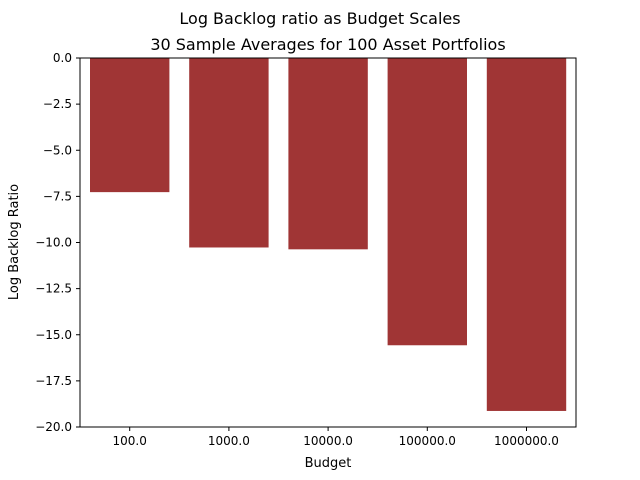 This screenshot has height=480, width=640. I want to click on y-tick-label: −2.5, so click(57, 104).